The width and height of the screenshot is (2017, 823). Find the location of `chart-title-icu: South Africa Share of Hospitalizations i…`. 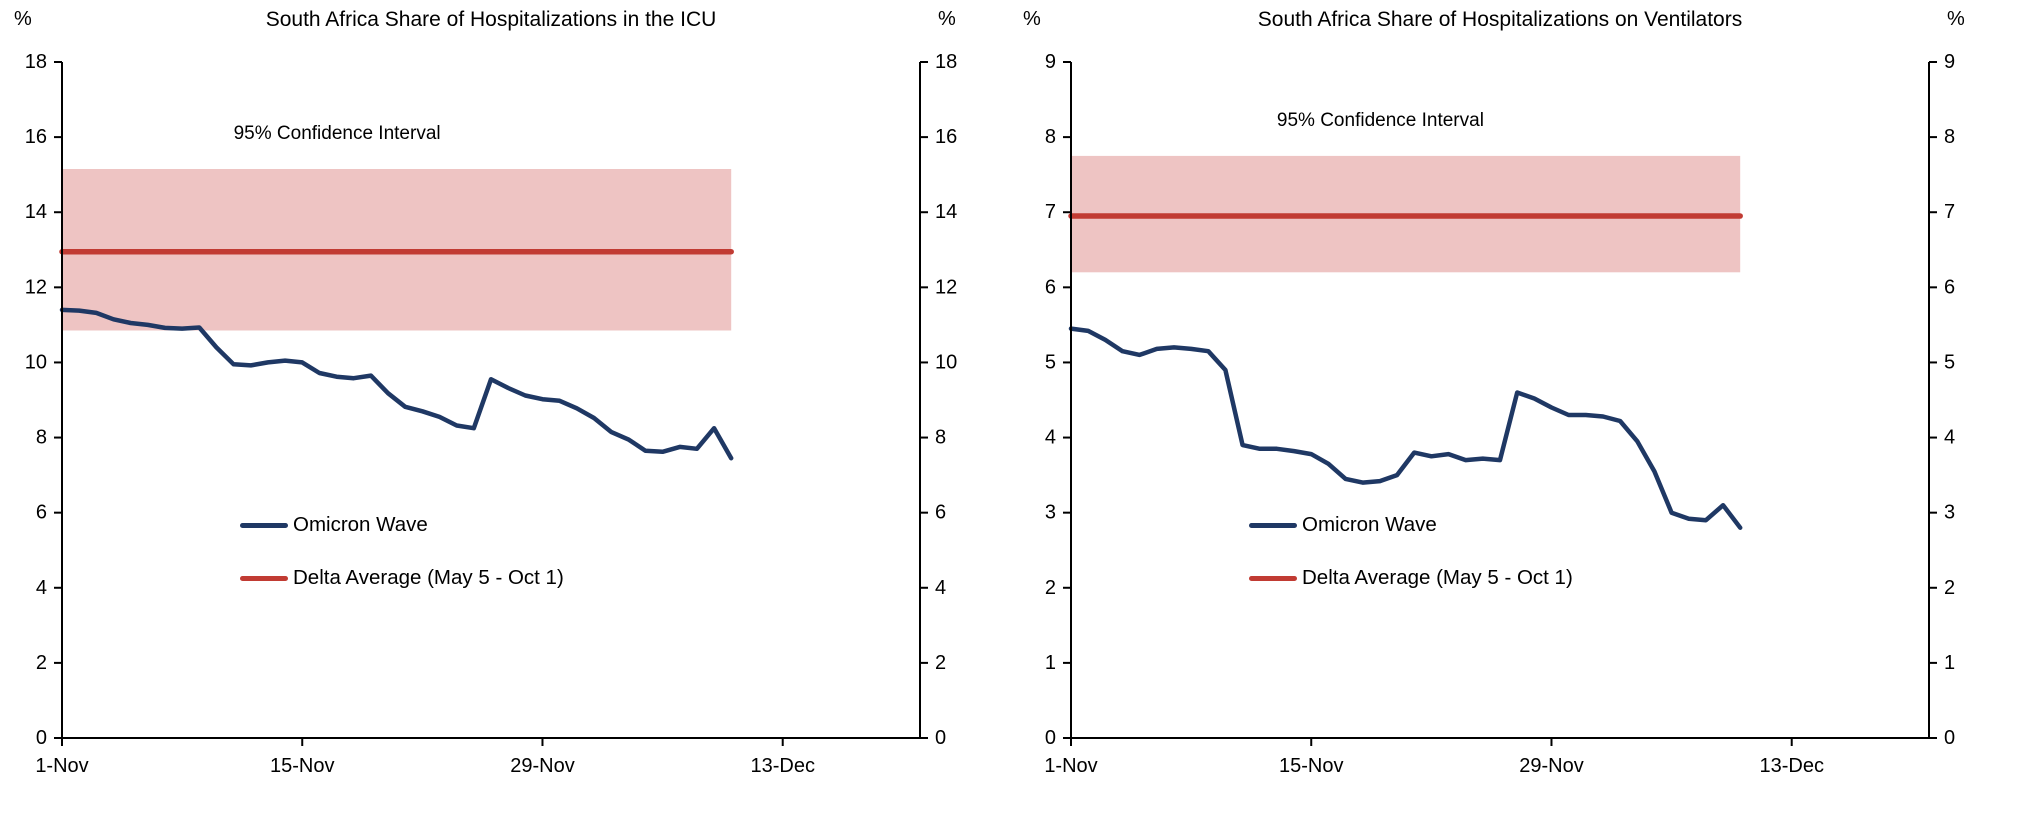

chart-title-icu: South Africa Share of Hospitalizations i… is located at coordinates (491, 19).